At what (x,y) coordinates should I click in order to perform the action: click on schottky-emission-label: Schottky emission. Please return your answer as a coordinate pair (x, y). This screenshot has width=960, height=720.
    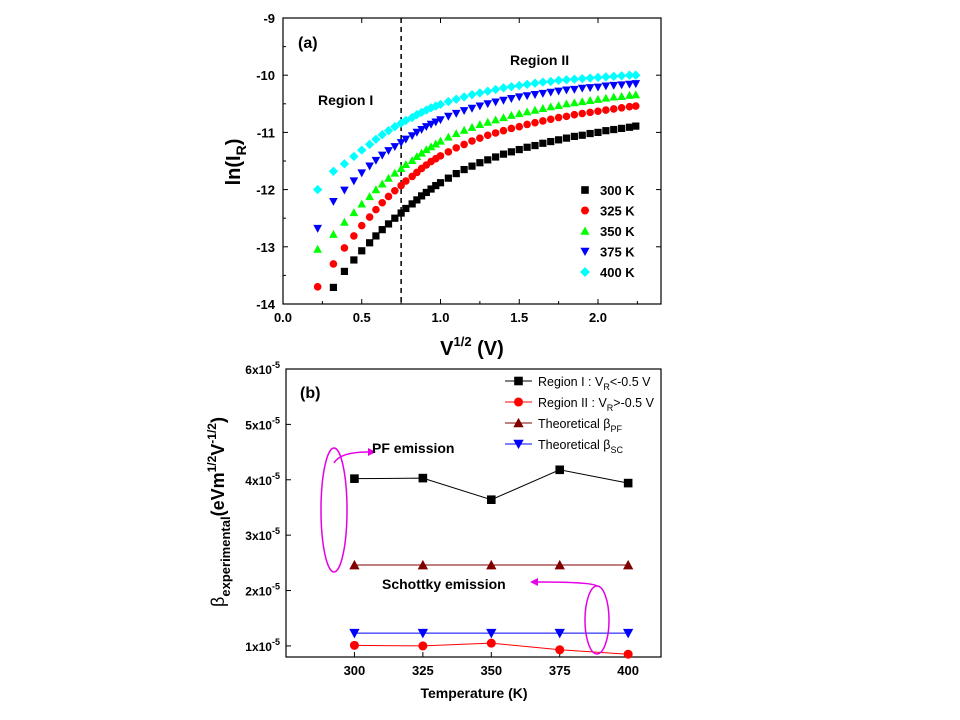
    Looking at the image, I should click on (444, 584).